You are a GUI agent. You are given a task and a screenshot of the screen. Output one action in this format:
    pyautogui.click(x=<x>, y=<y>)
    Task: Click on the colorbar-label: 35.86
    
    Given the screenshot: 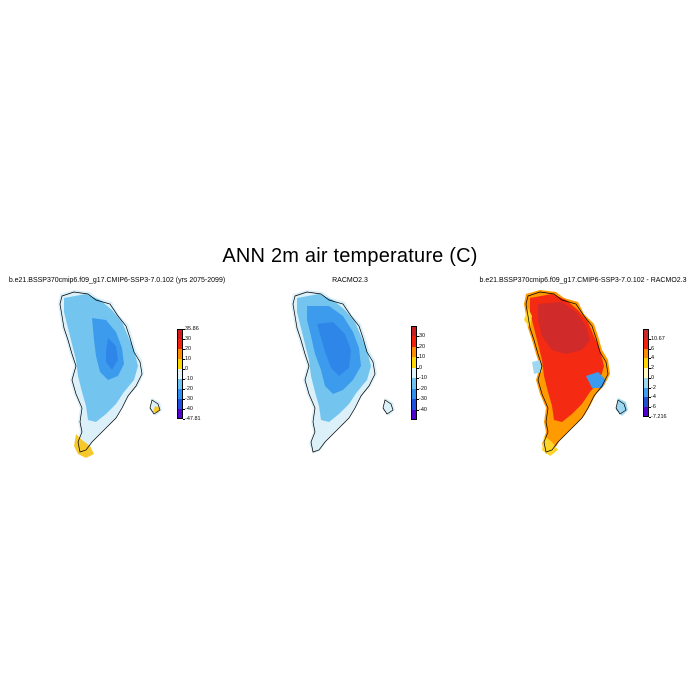 What is the action you would take?
    pyautogui.click(x=192, y=329)
    